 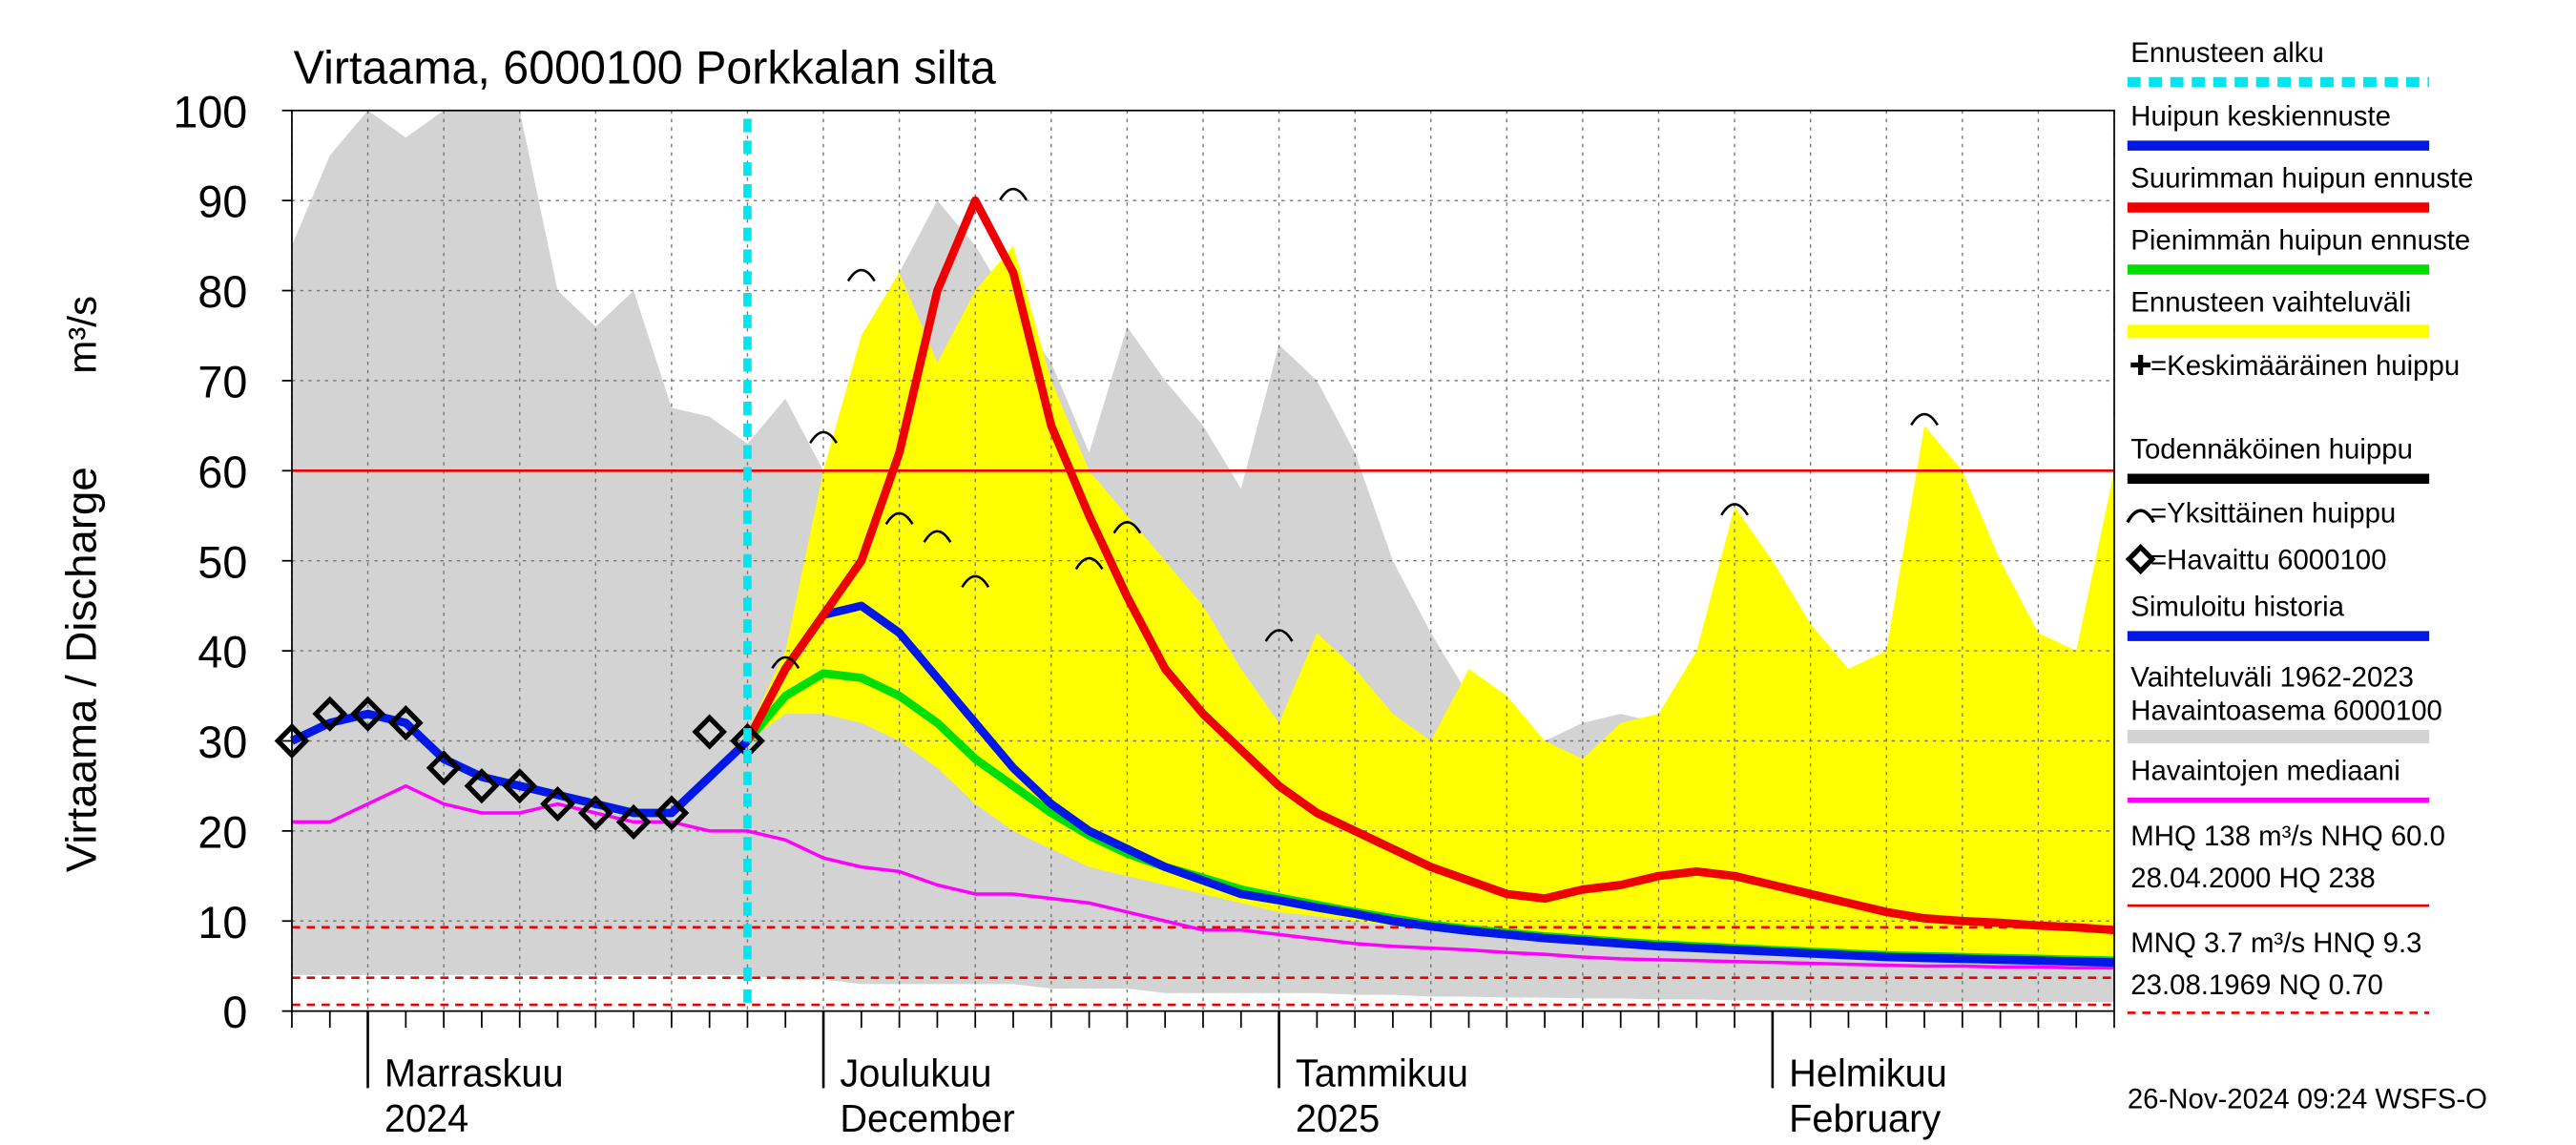 I want to click on y-tick-label: 10, so click(x=222, y=922).